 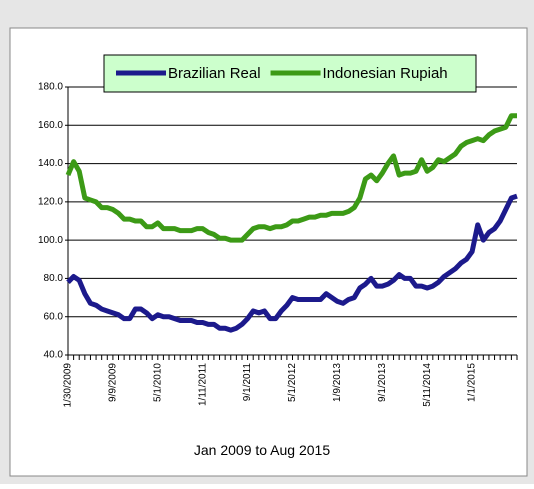 What do you see at coordinates (50, 163) in the screenshot?
I see `y-tick-label: 140.0` at bounding box center [50, 163].